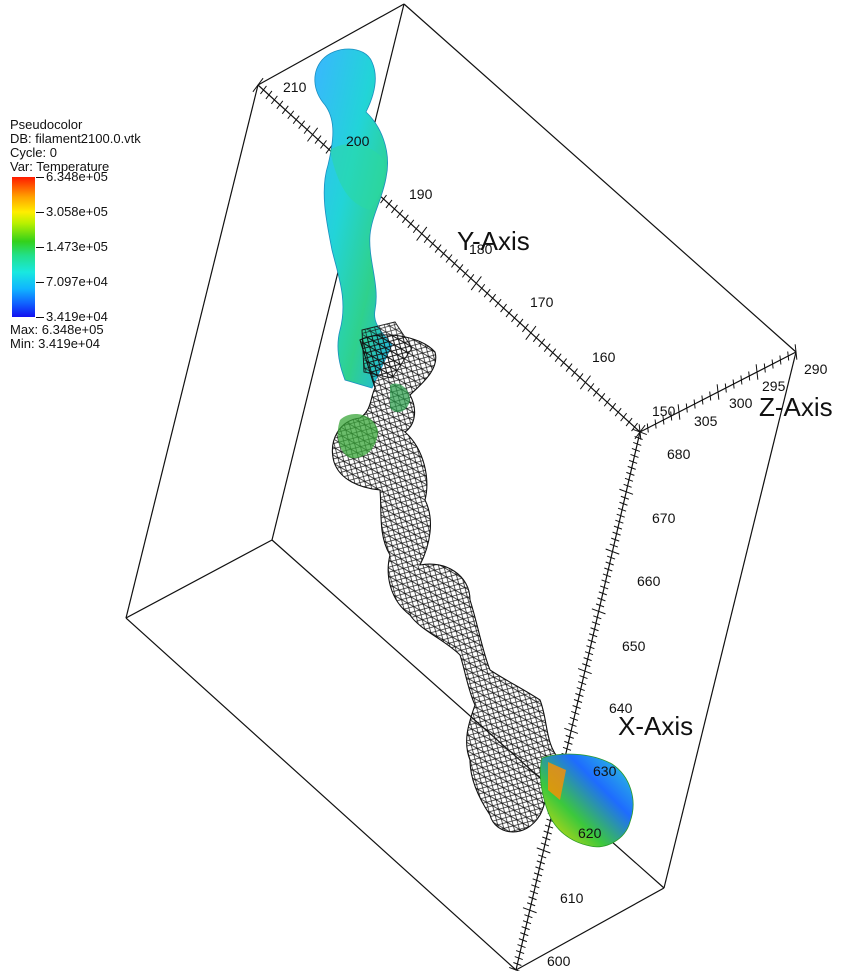  I want to click on z-axis-ticks, so click(718, 392).